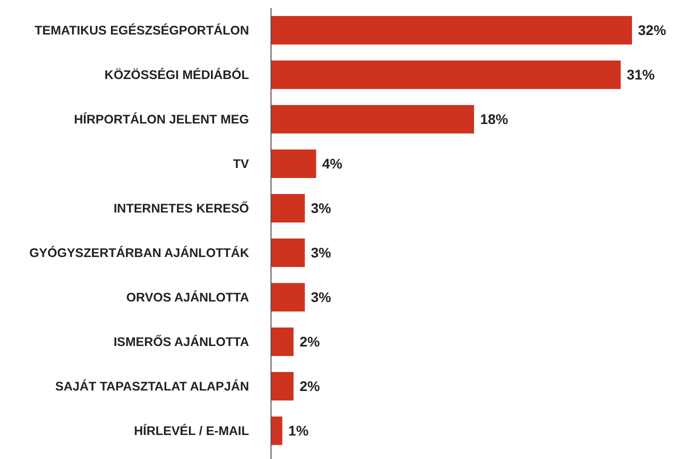 This screenshot has height=459, width=677. Describe the element at coordinates (241, 163) in the screenshot. I see `y-tick-label: TV` at that location.